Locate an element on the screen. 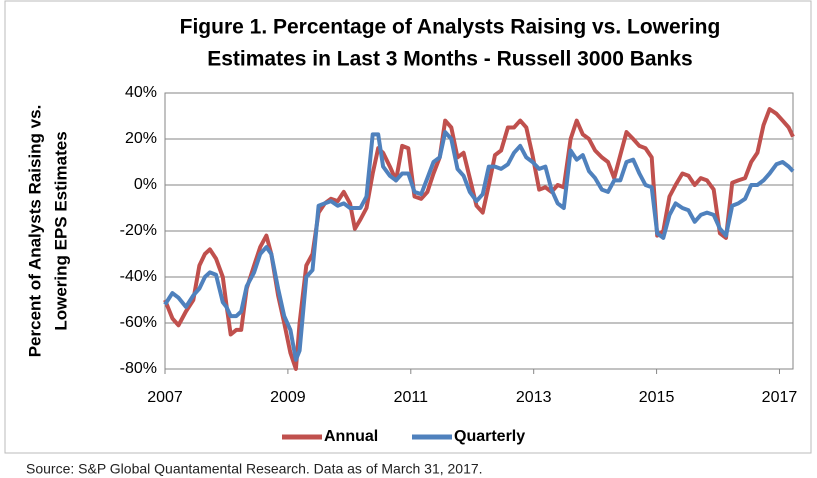 This screenshot has width=817, height=478. x-tick-label: 2011 is located at coordinates (411, 397).